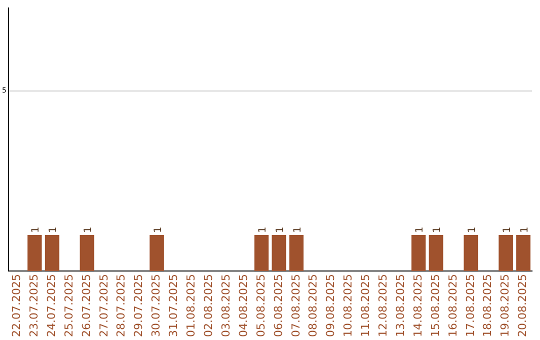 This screenshot has width=540, height=340. What do you see at coordinates (139, 306) in the screenshot?
I see `x-tick-label: 29.07.2025` at bounding box center [139, 306].